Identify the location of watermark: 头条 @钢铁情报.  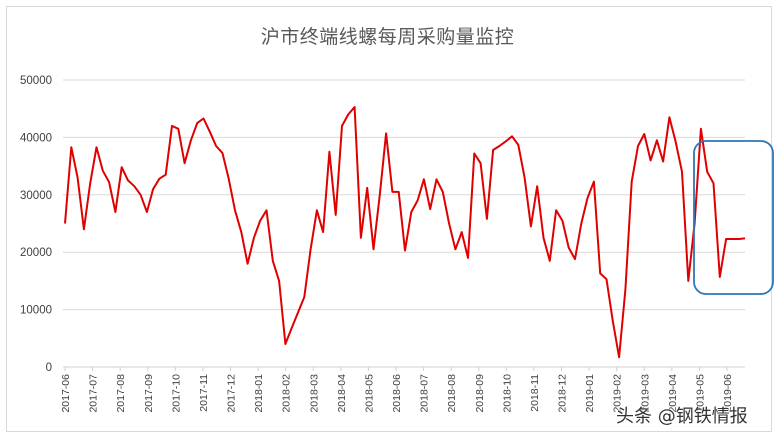
(682, 416).